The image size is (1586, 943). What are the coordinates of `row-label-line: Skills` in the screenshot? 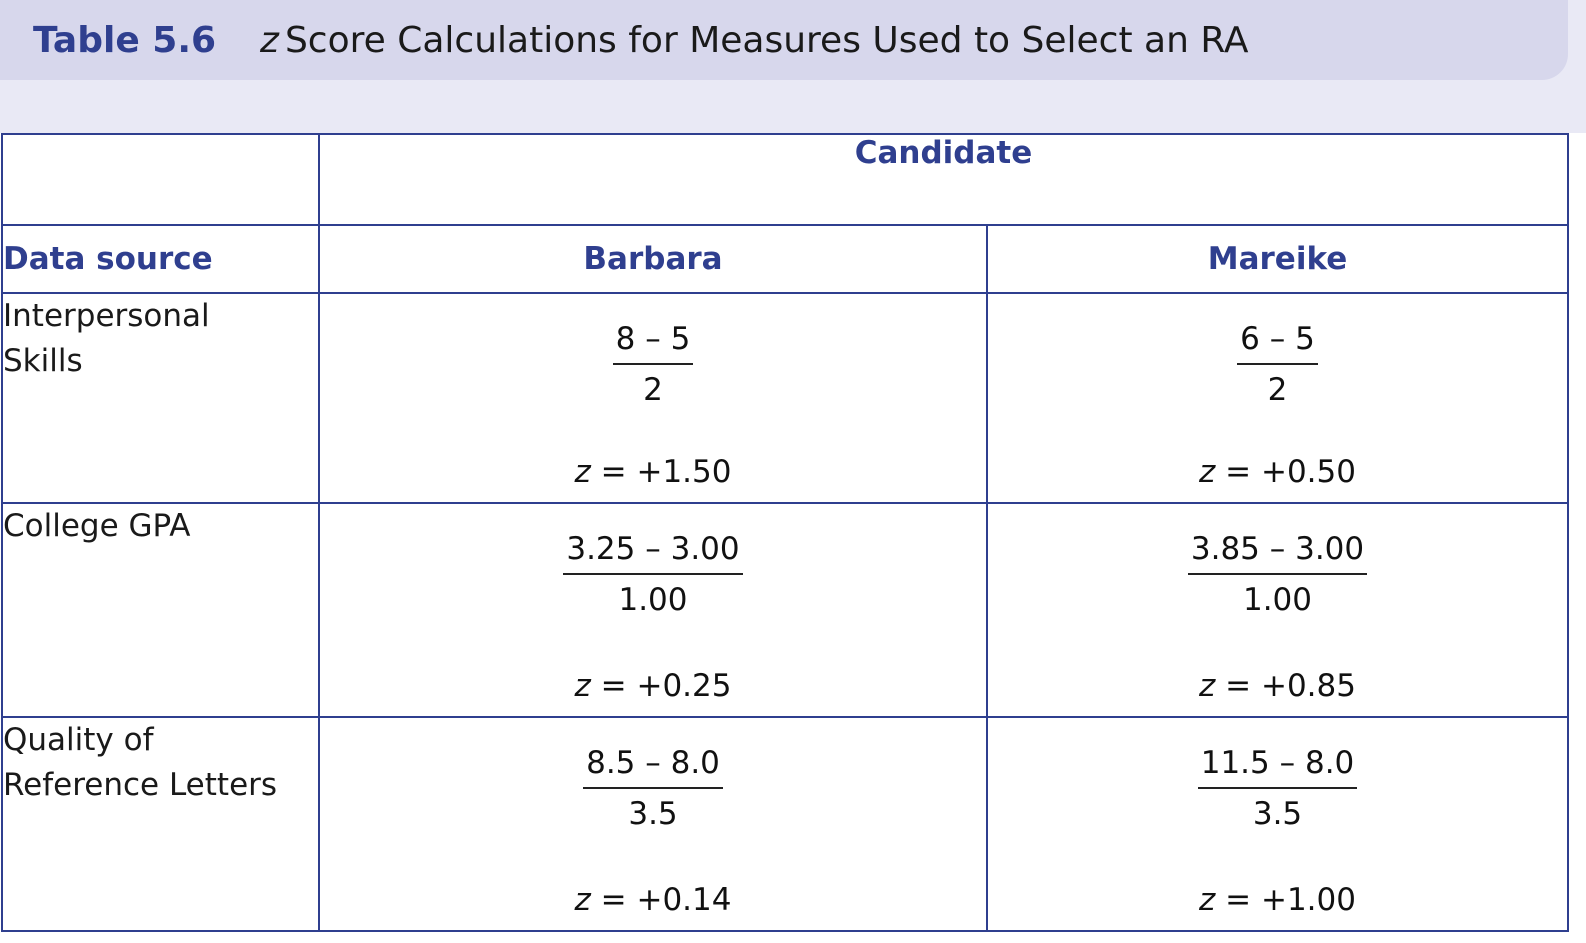 It's located at (43, 361).